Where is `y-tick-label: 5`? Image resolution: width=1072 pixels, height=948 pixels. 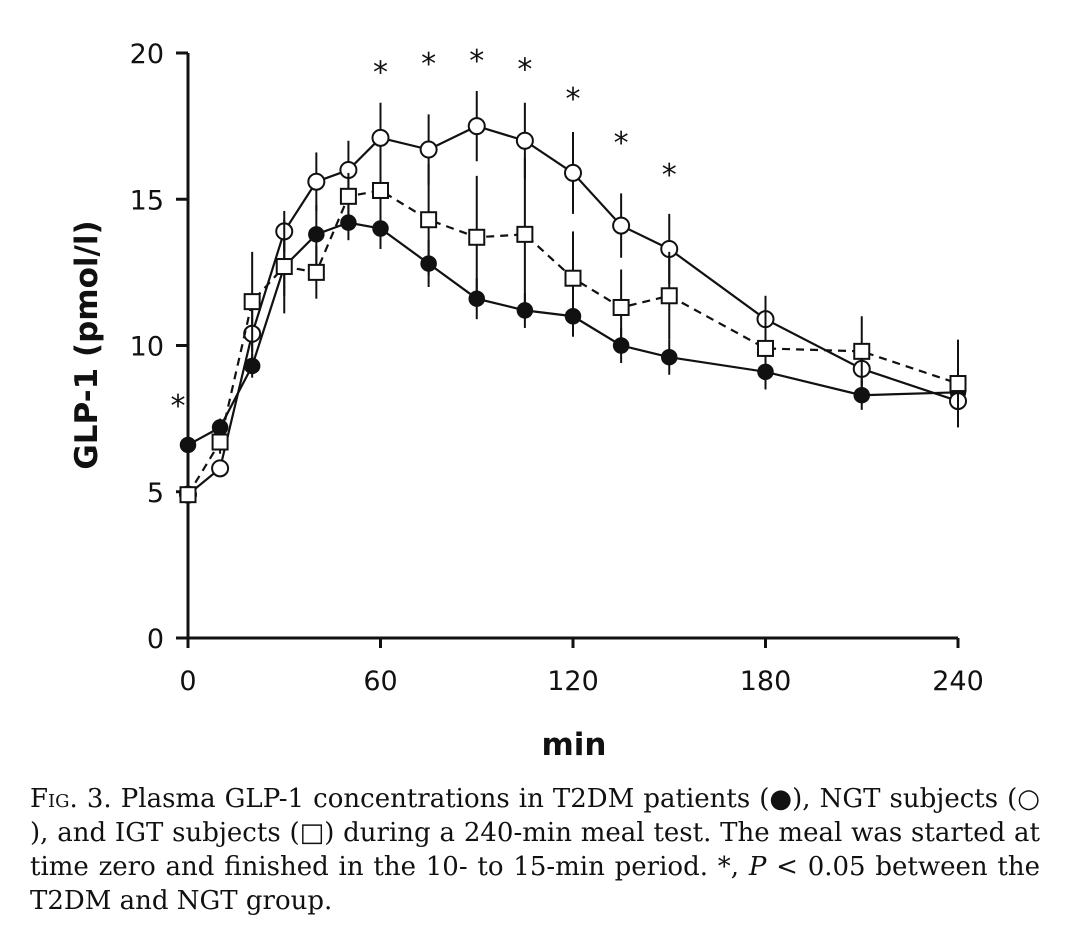 y-tick-label: 5 is located at coordinates (155, 493).